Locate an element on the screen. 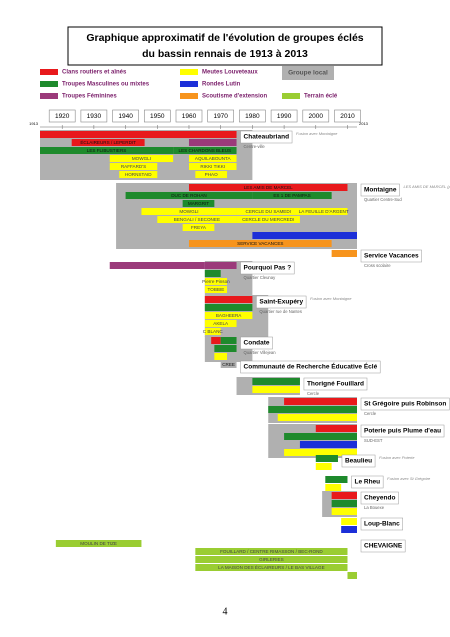 The width and height of the screenshot is (450, 637). title-box is located at coordinates (225, 46).